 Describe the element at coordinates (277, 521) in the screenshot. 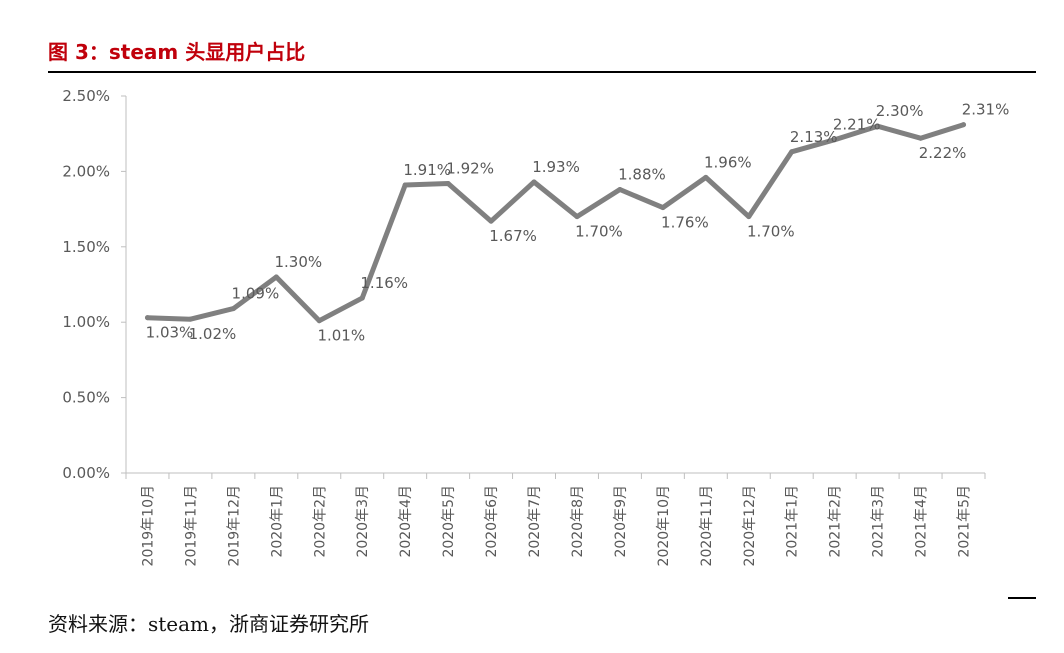

I see `x-tick-label: 2020年1月` at that location.